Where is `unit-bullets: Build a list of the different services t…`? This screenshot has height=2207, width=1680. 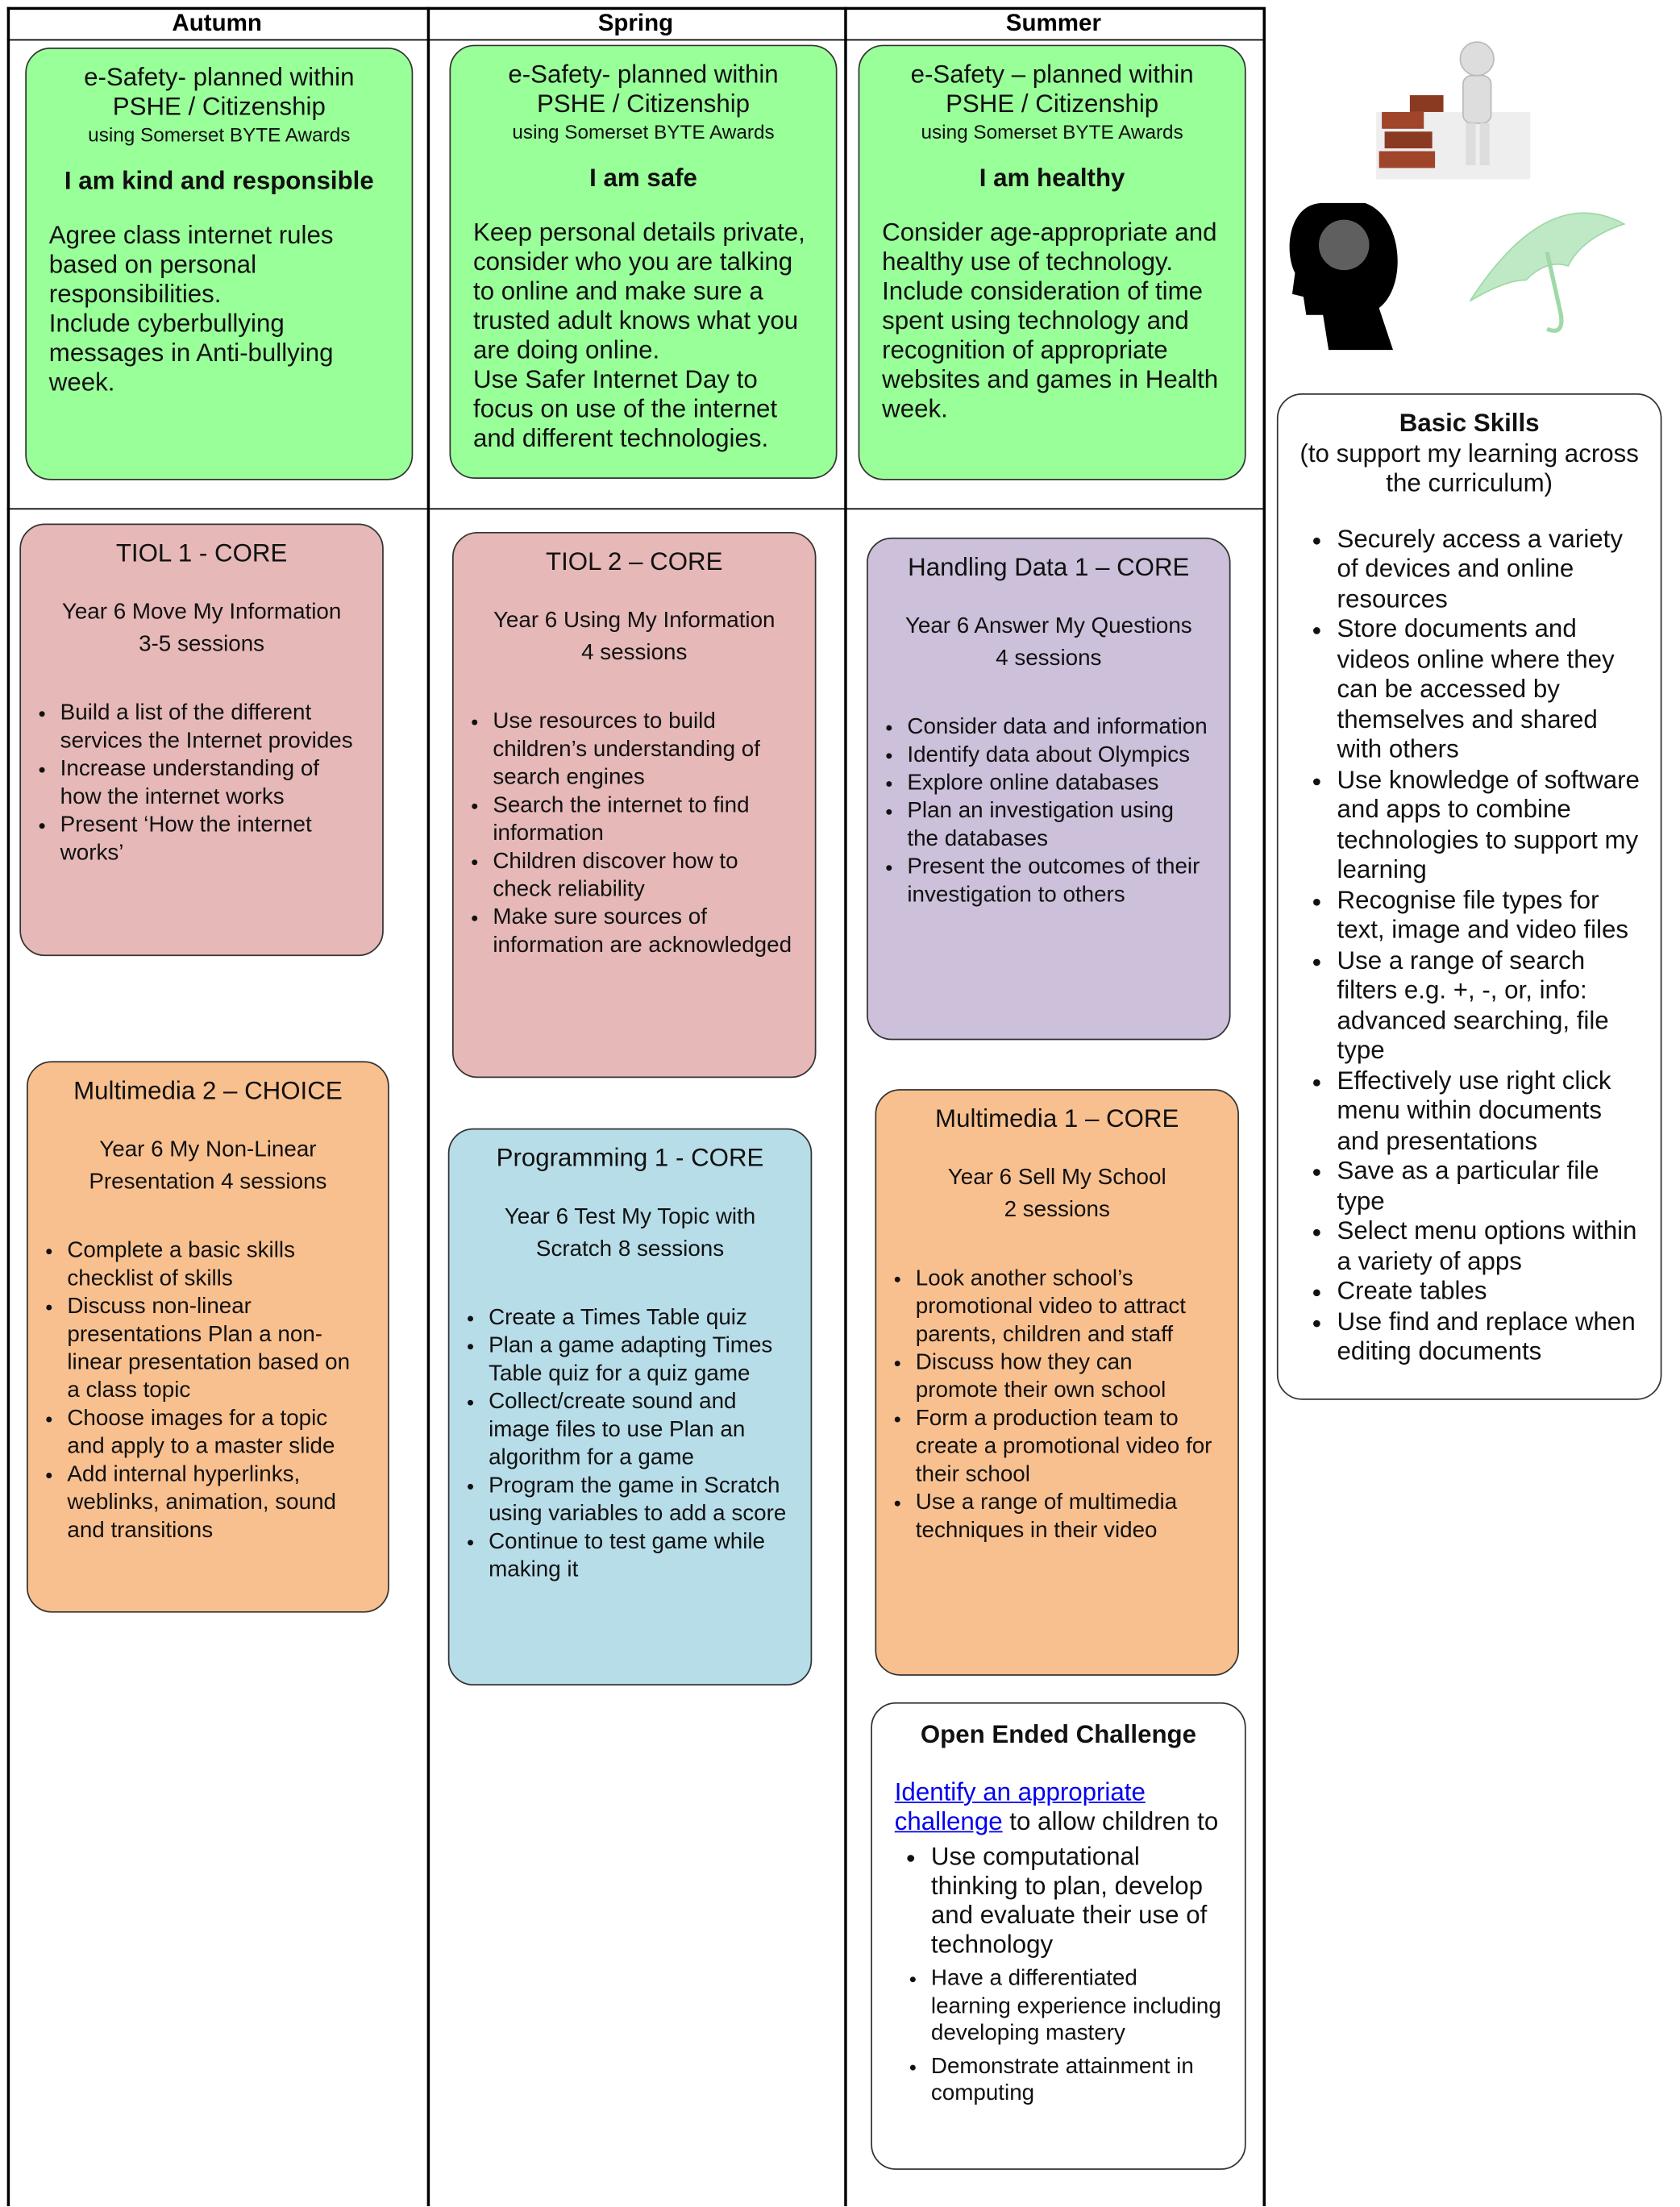 unit-bullets: Build a list of the different services t… is located at coordinates (201, 783).